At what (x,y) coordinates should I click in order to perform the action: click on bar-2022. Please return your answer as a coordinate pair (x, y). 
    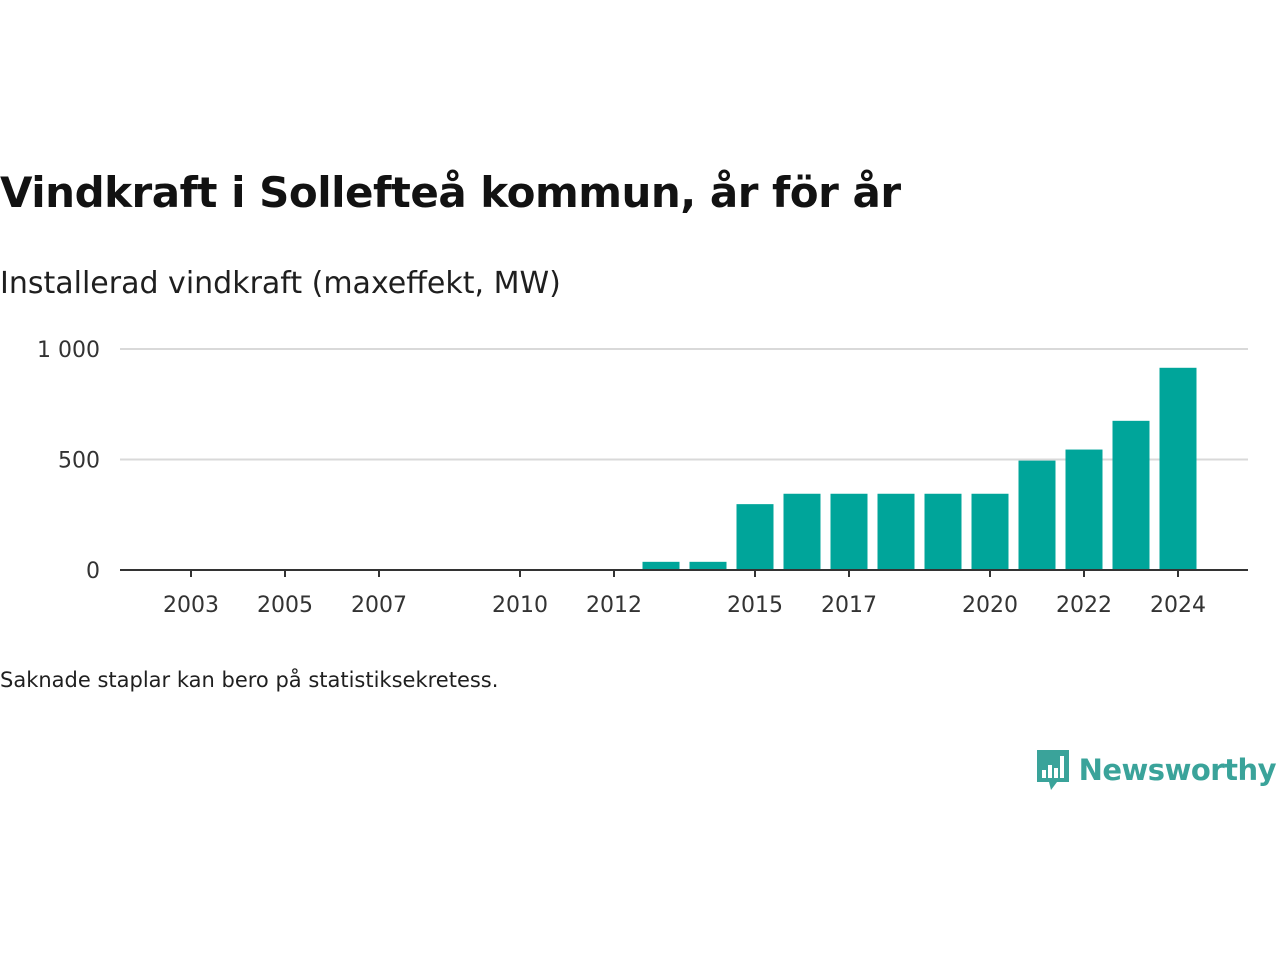
    Looking at the image, I should click on (1084, 509).